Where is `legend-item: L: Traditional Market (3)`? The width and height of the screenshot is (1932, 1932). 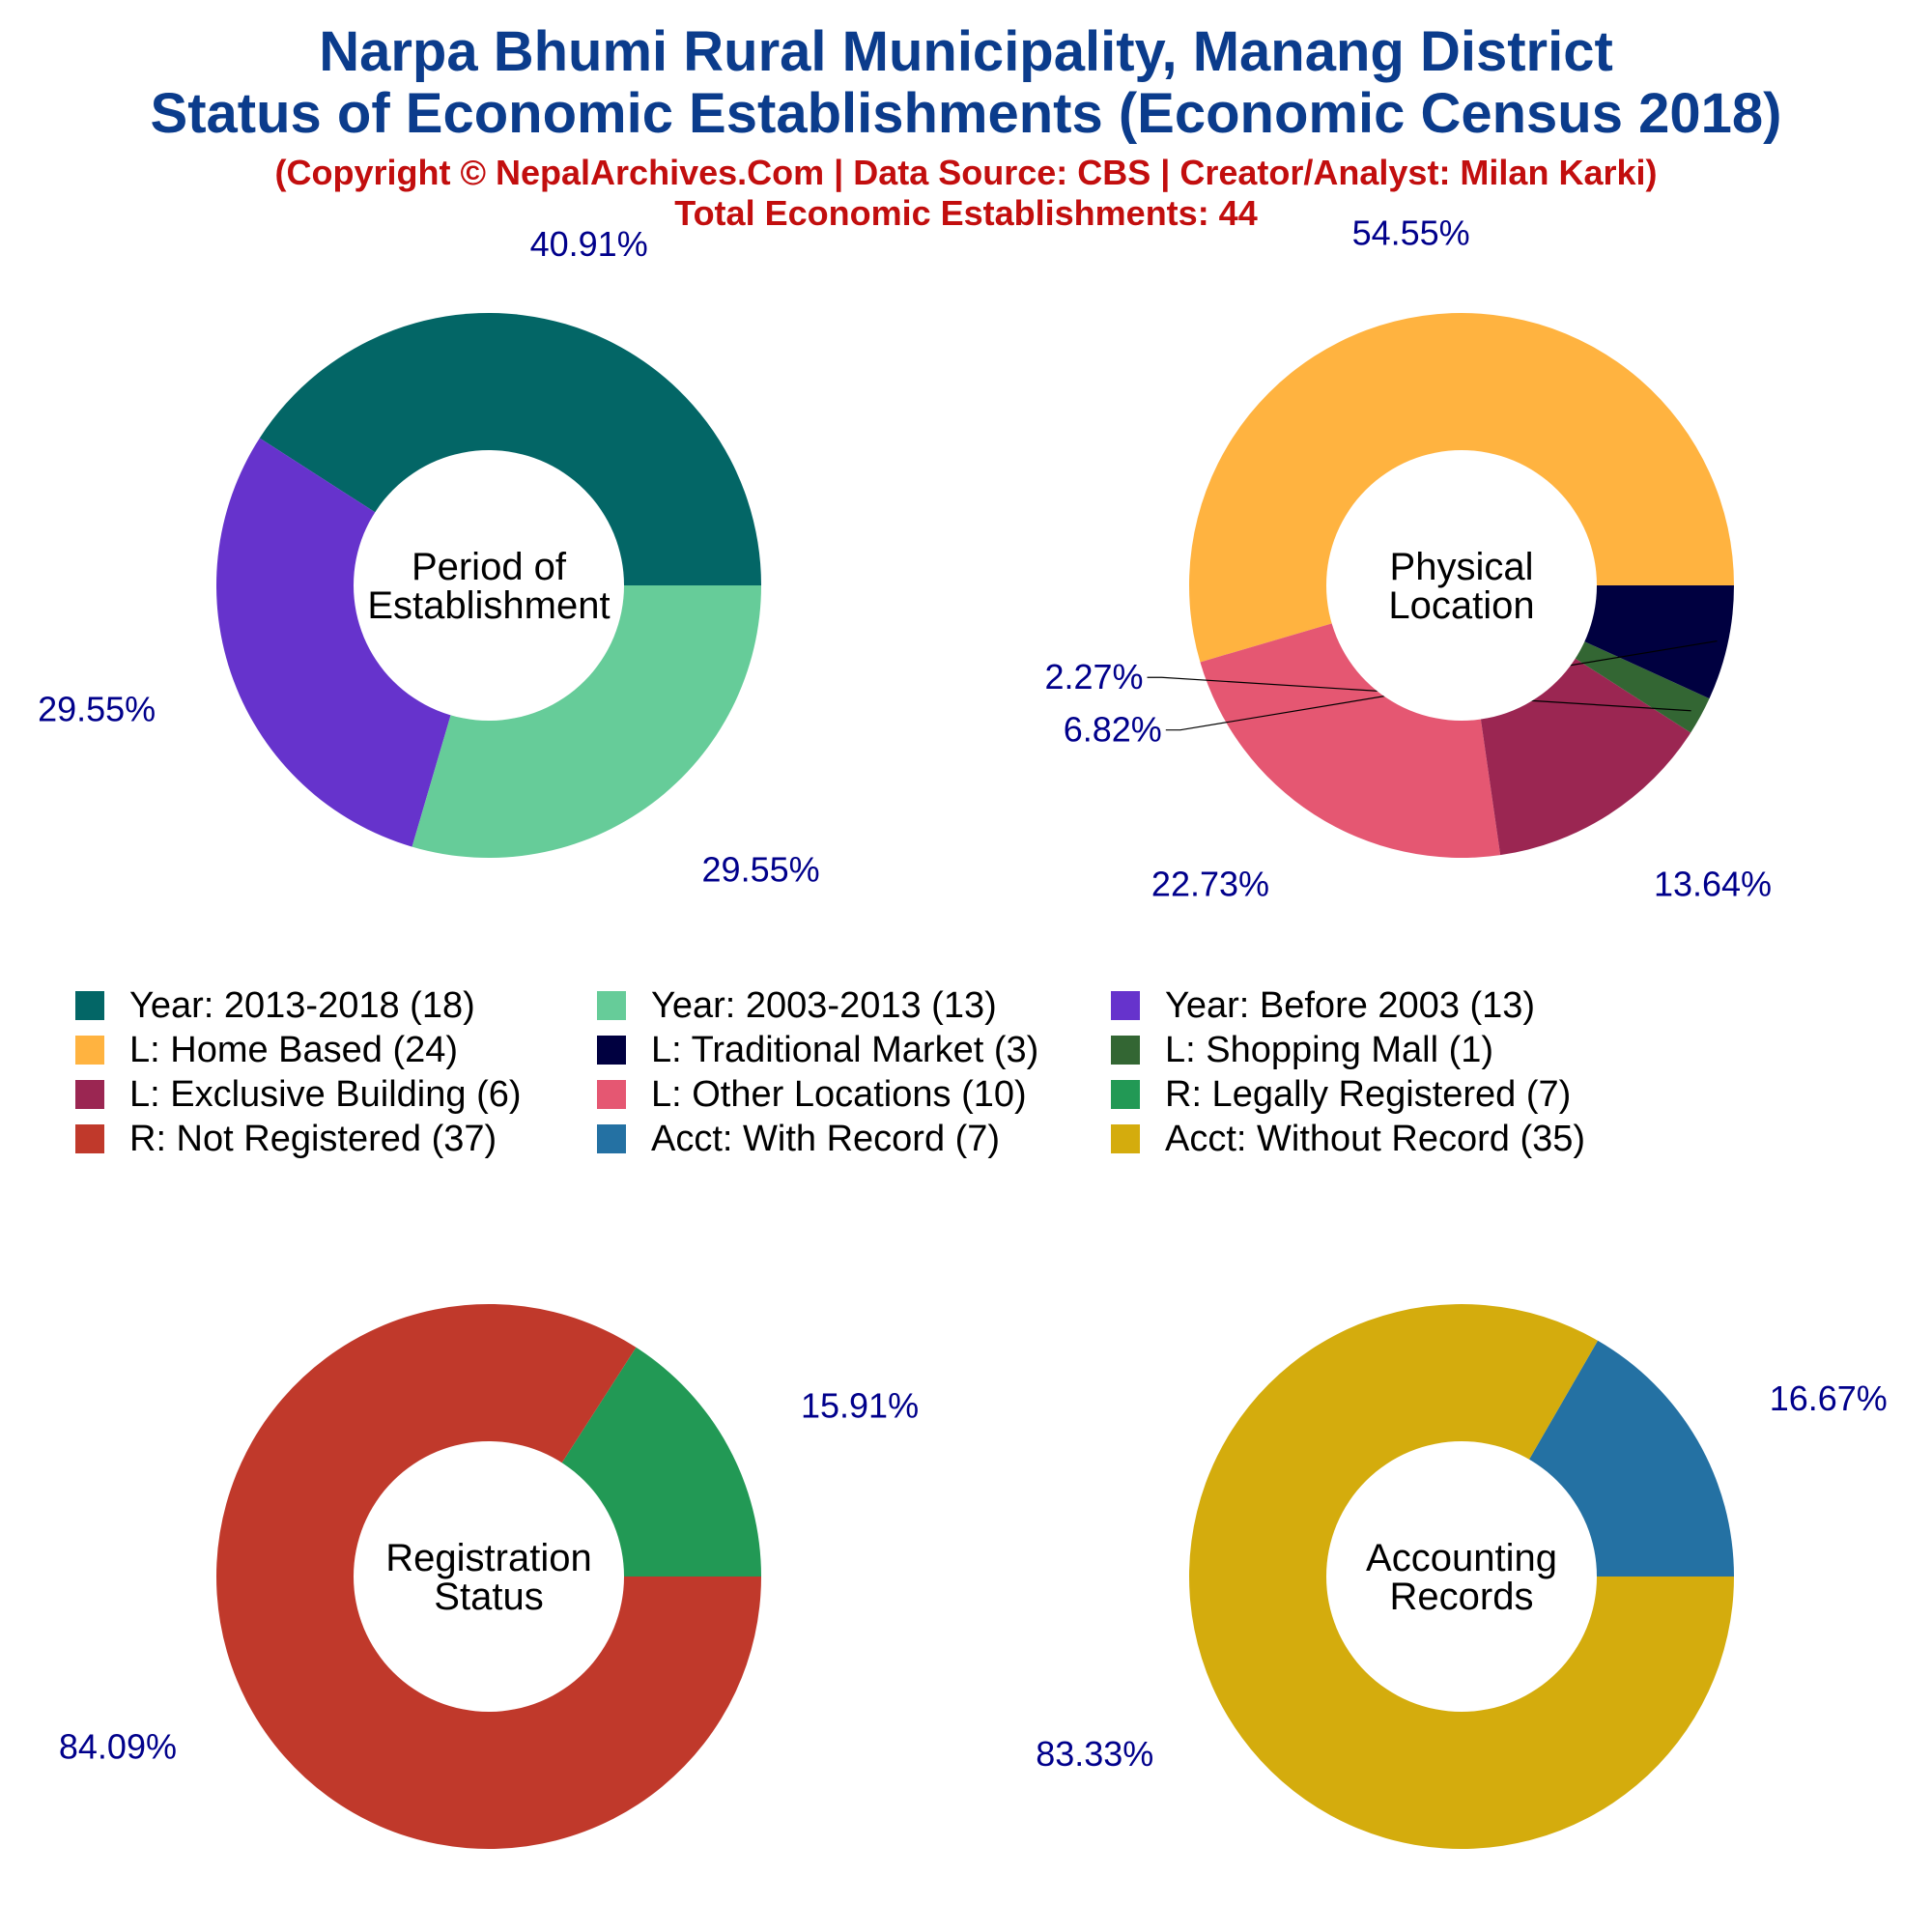
legend-item: L: Traditional Market (3) is located at coordinates (817, 1050).